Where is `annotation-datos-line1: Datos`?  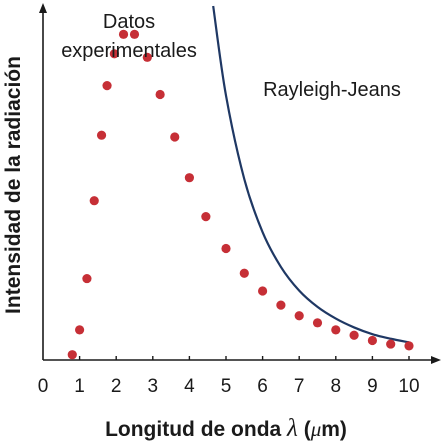 annotation-datos-line1: Datos is located at coordinates (129, 22).